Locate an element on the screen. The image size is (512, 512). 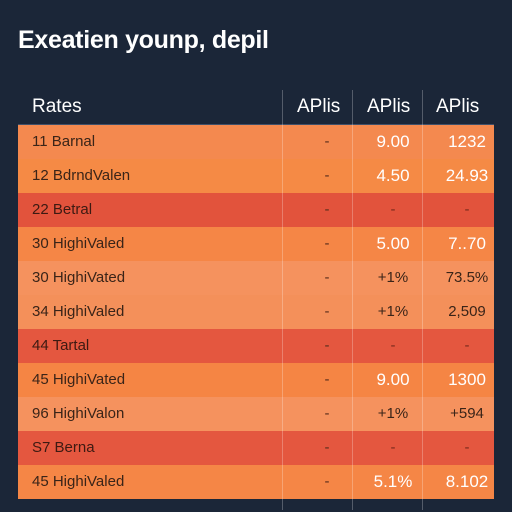
row-label: 96 HighiValon is located at coordinates (78, 413).